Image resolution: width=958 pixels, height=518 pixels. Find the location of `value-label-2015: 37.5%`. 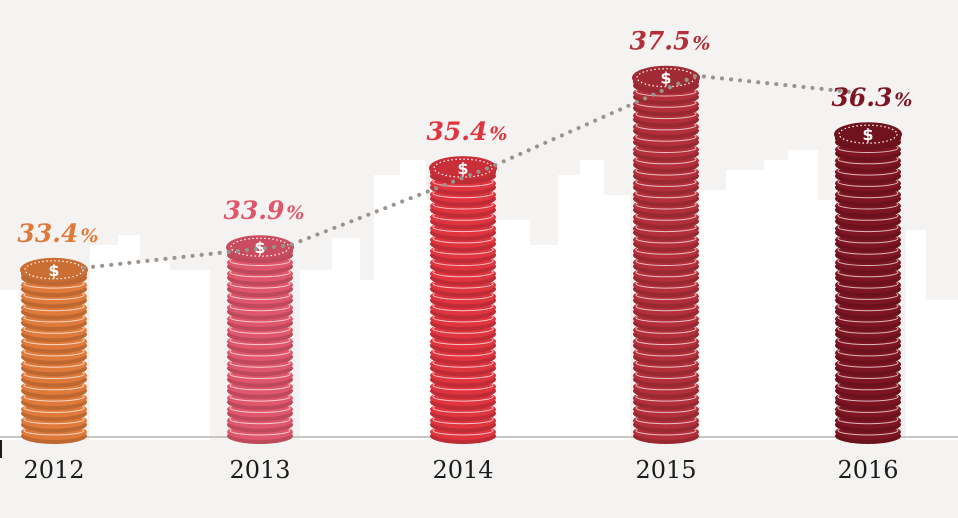

value-label-2015: 37.5% is located at coordinates (670, 41).